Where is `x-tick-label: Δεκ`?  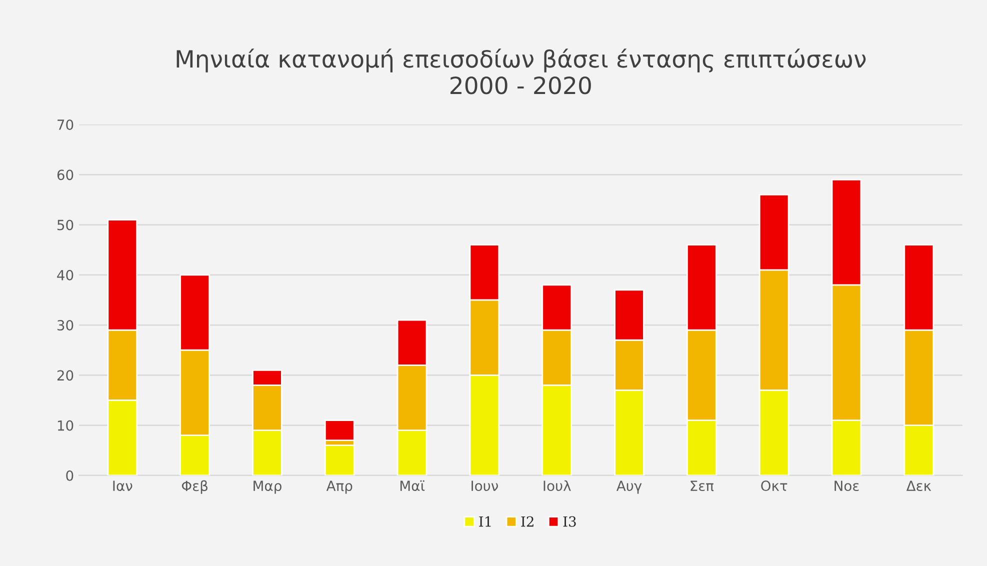
x-tick-label: Δεκ is located at coordinates (919, 486).